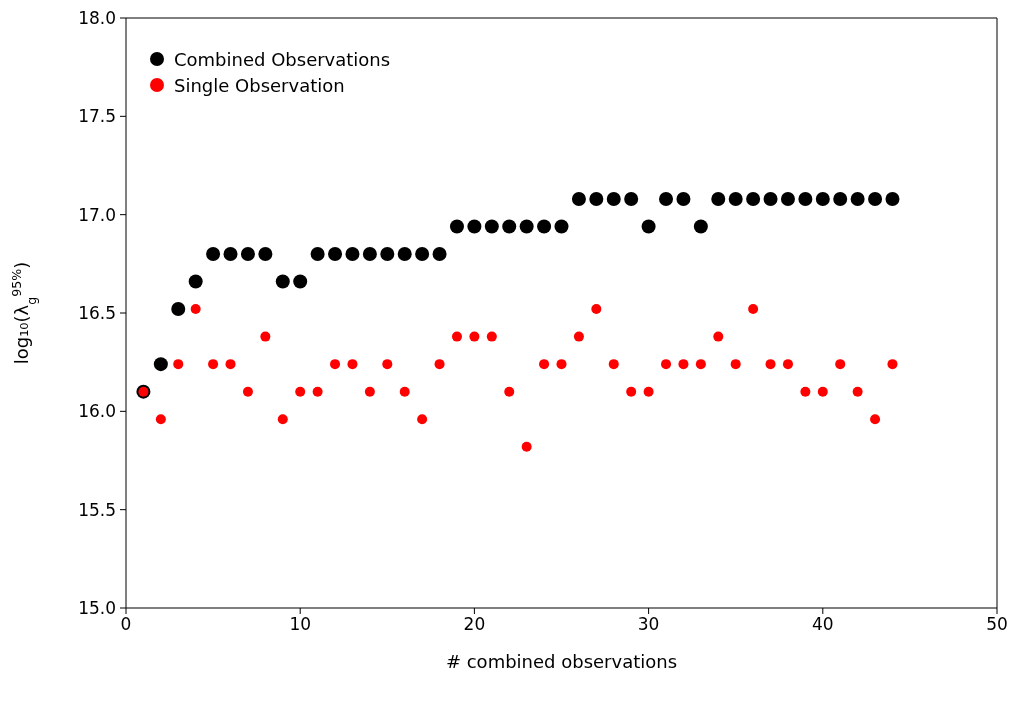 This screenshot has height=717, width=1021. I want to click on x-tick-label: 40, so click(822, 624).